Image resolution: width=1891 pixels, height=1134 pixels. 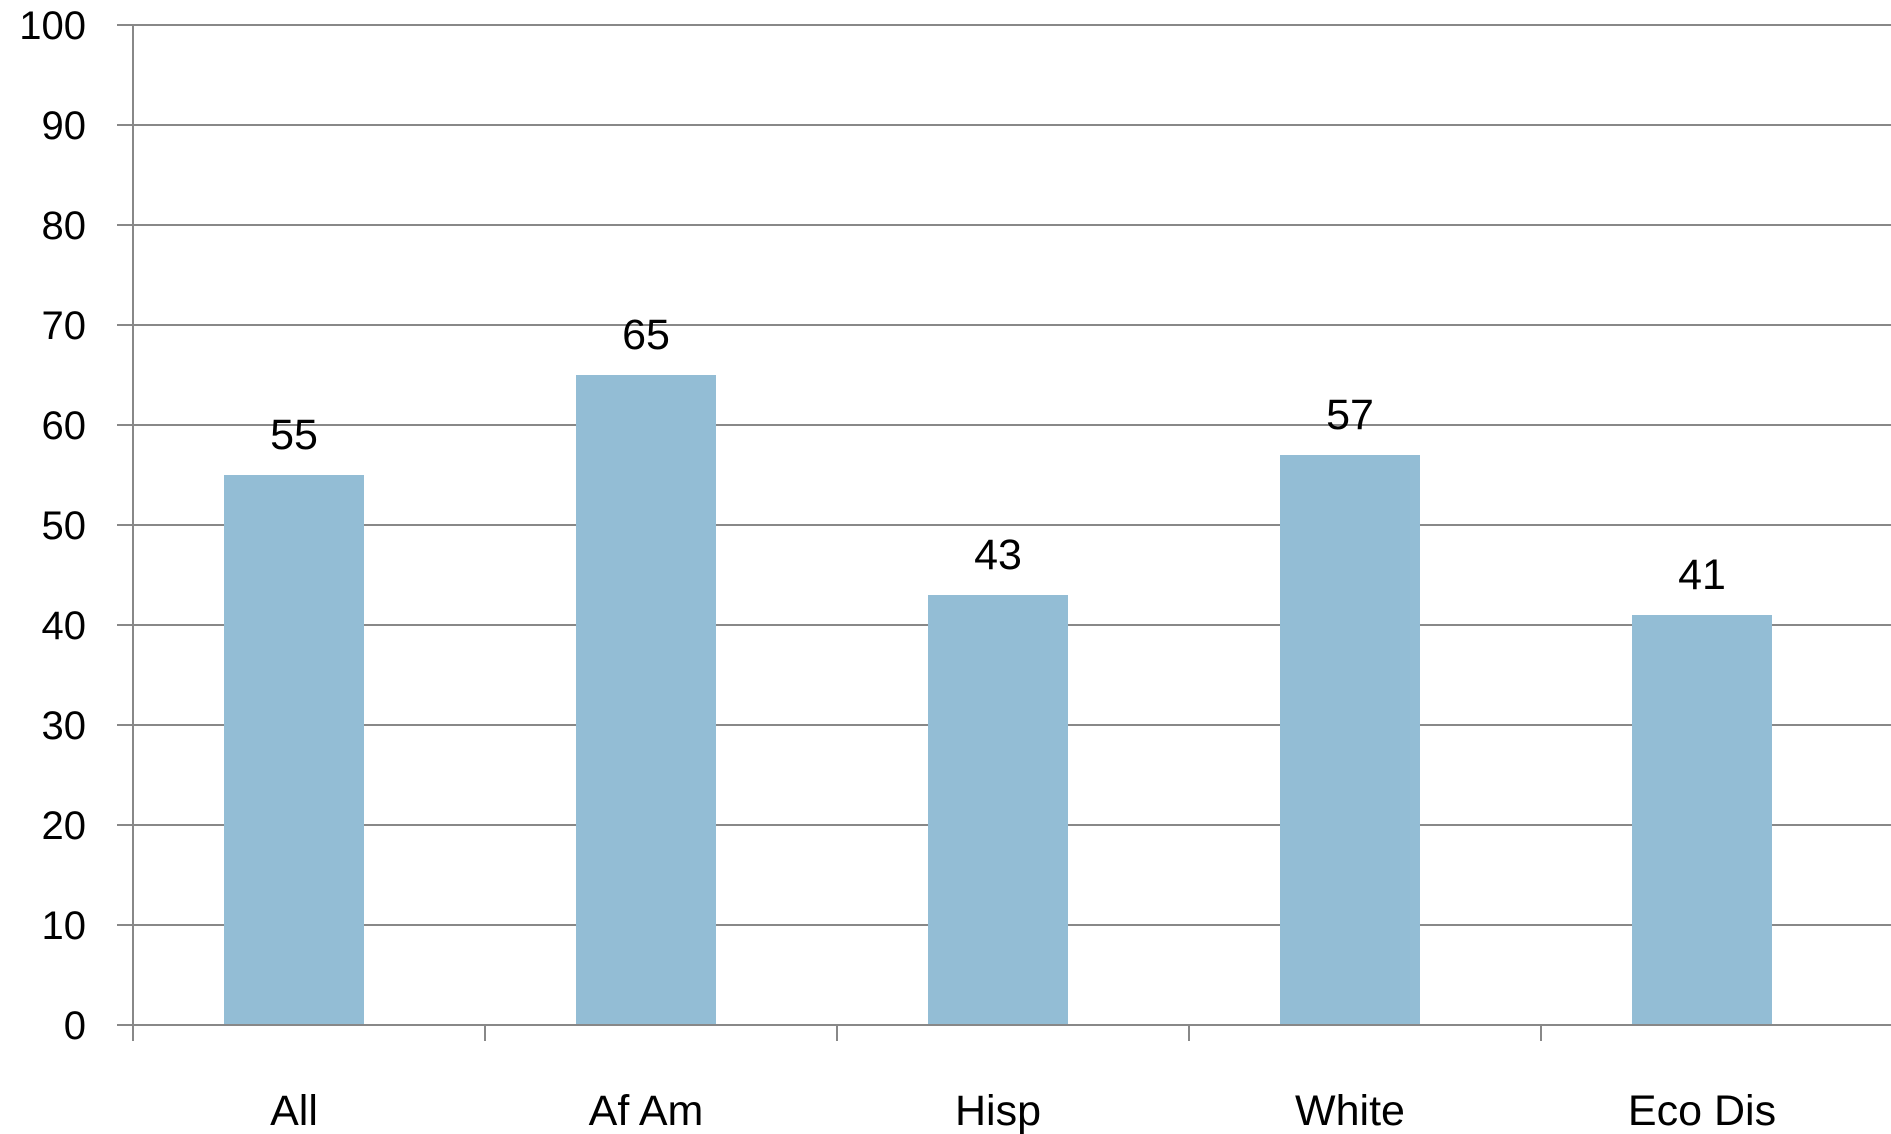 I want to click on y-tick-label-0: 0, so click(x=75, y=1026).